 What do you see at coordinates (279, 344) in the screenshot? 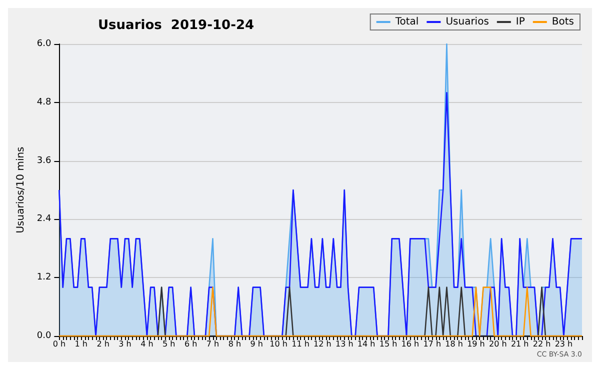
I see `x-tick-label: 10 h` at bounding box center [279, 344].